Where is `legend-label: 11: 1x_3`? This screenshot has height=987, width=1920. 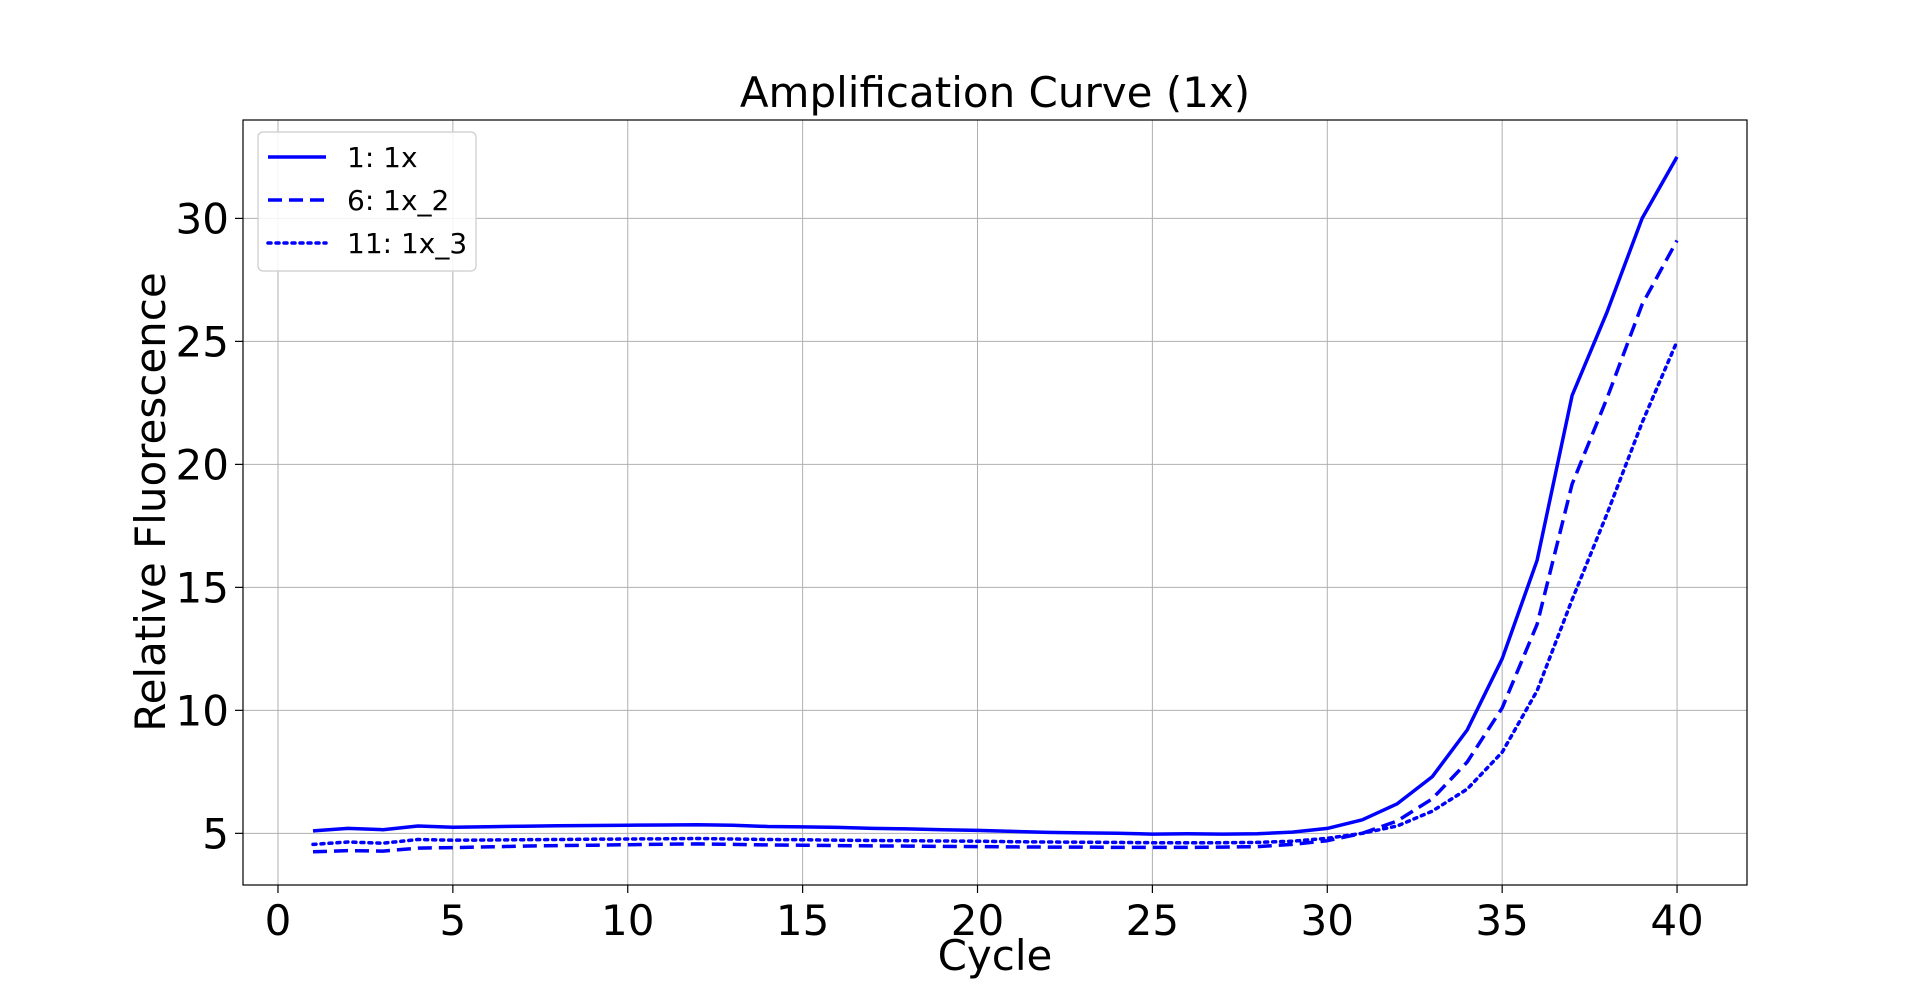
legend-label: 11: 1x_3 is located at coordinates (407, 243).